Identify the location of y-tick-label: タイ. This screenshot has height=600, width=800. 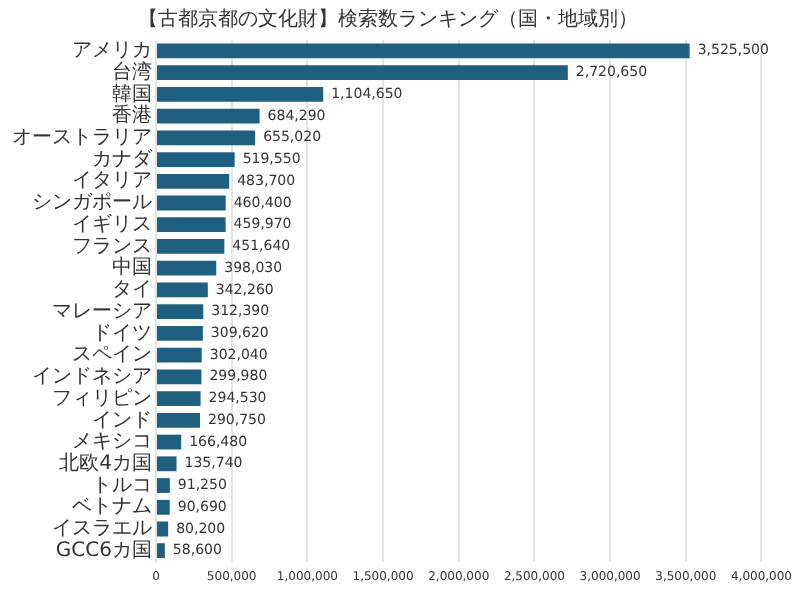
(132, 290).